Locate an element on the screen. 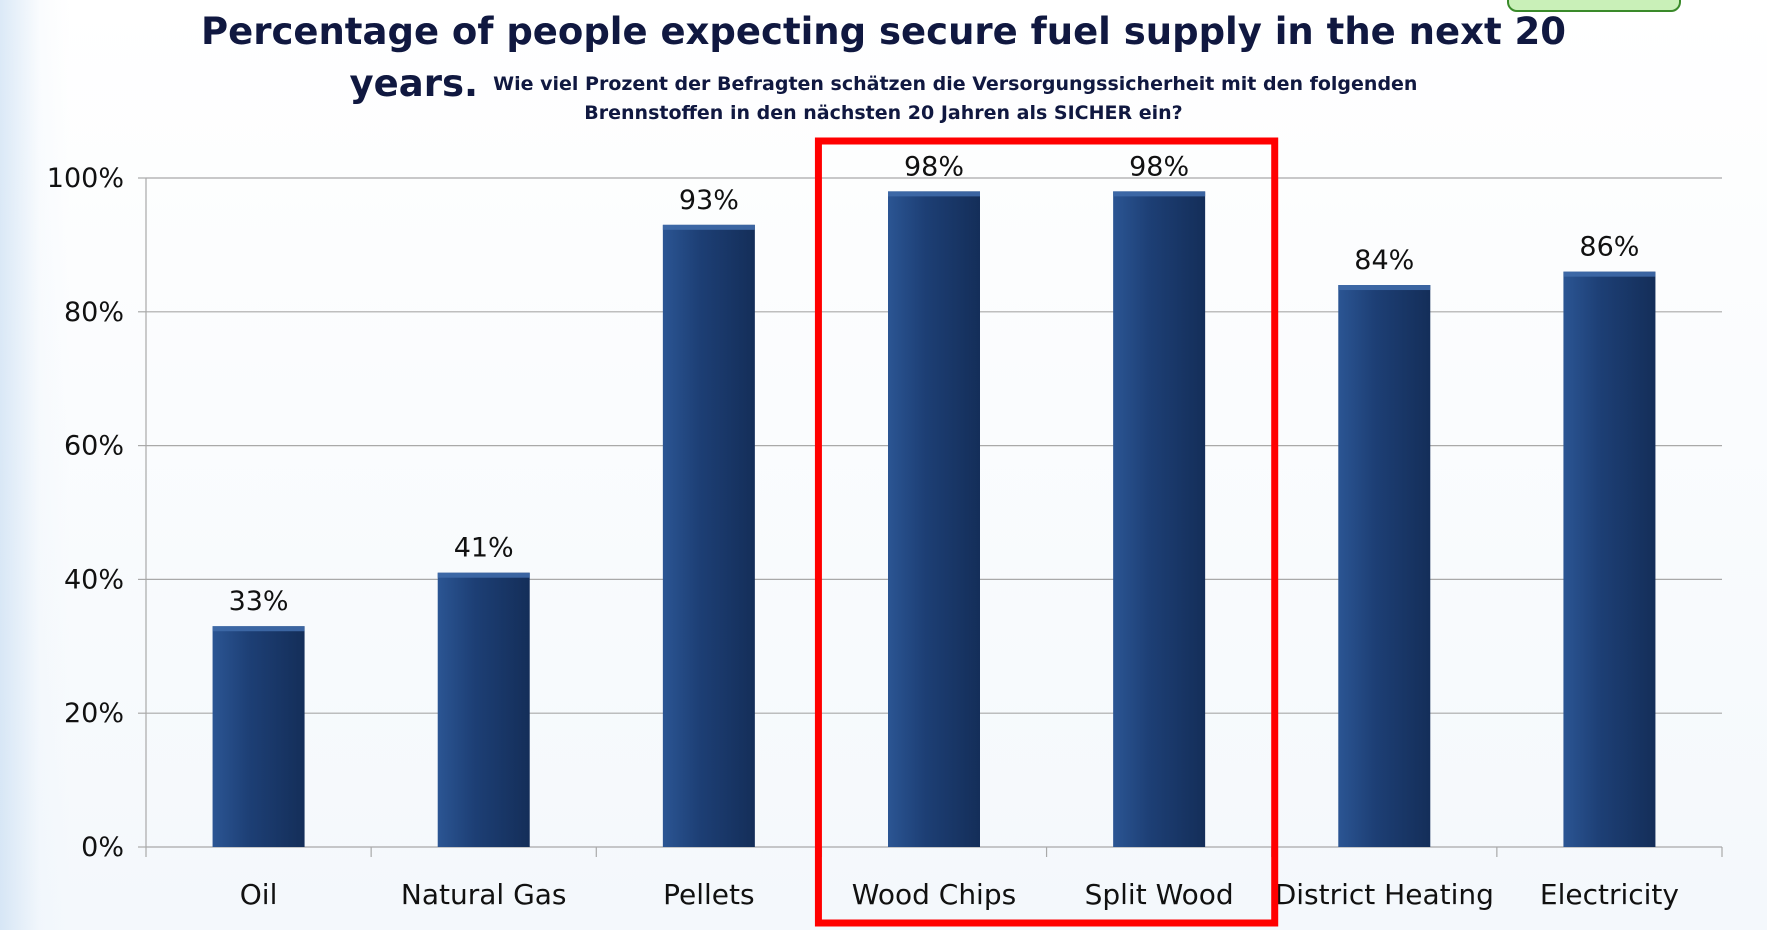 This screenshot has height=930, width=1767. y-tick-label: 100% is located at coordinates (85, 178).